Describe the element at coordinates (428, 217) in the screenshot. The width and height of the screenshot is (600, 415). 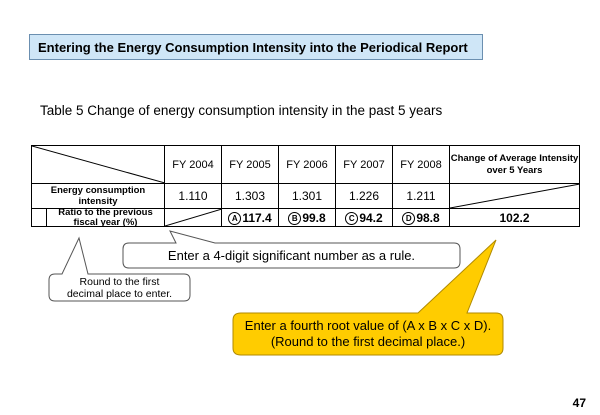
I see `ratio-2008-value: 98.8` at that location.